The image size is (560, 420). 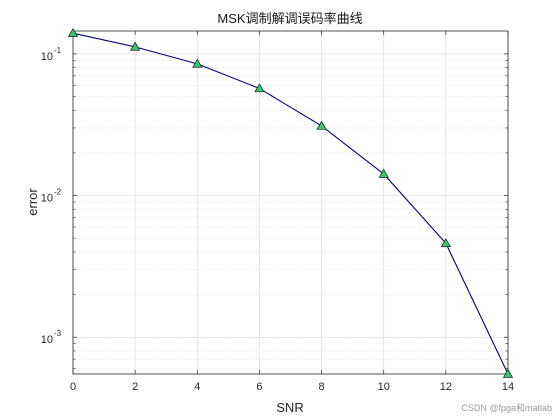 What do you see at coordinates (289, 407) in the screenshot?
I see `x-axis-label: SNR` at bounding box center [289, 407].